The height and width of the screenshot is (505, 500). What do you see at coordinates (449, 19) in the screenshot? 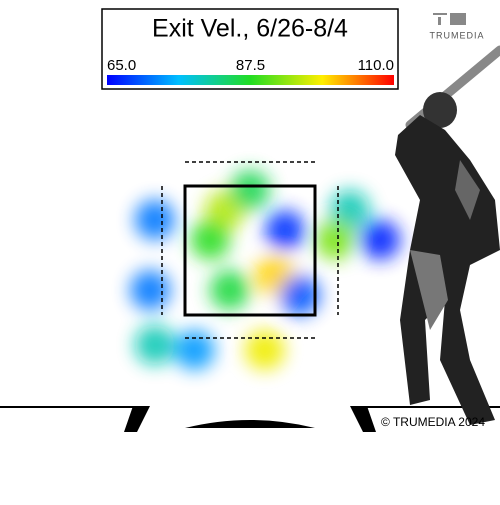
I see `logo-mark` at bounding box center [449, 19].